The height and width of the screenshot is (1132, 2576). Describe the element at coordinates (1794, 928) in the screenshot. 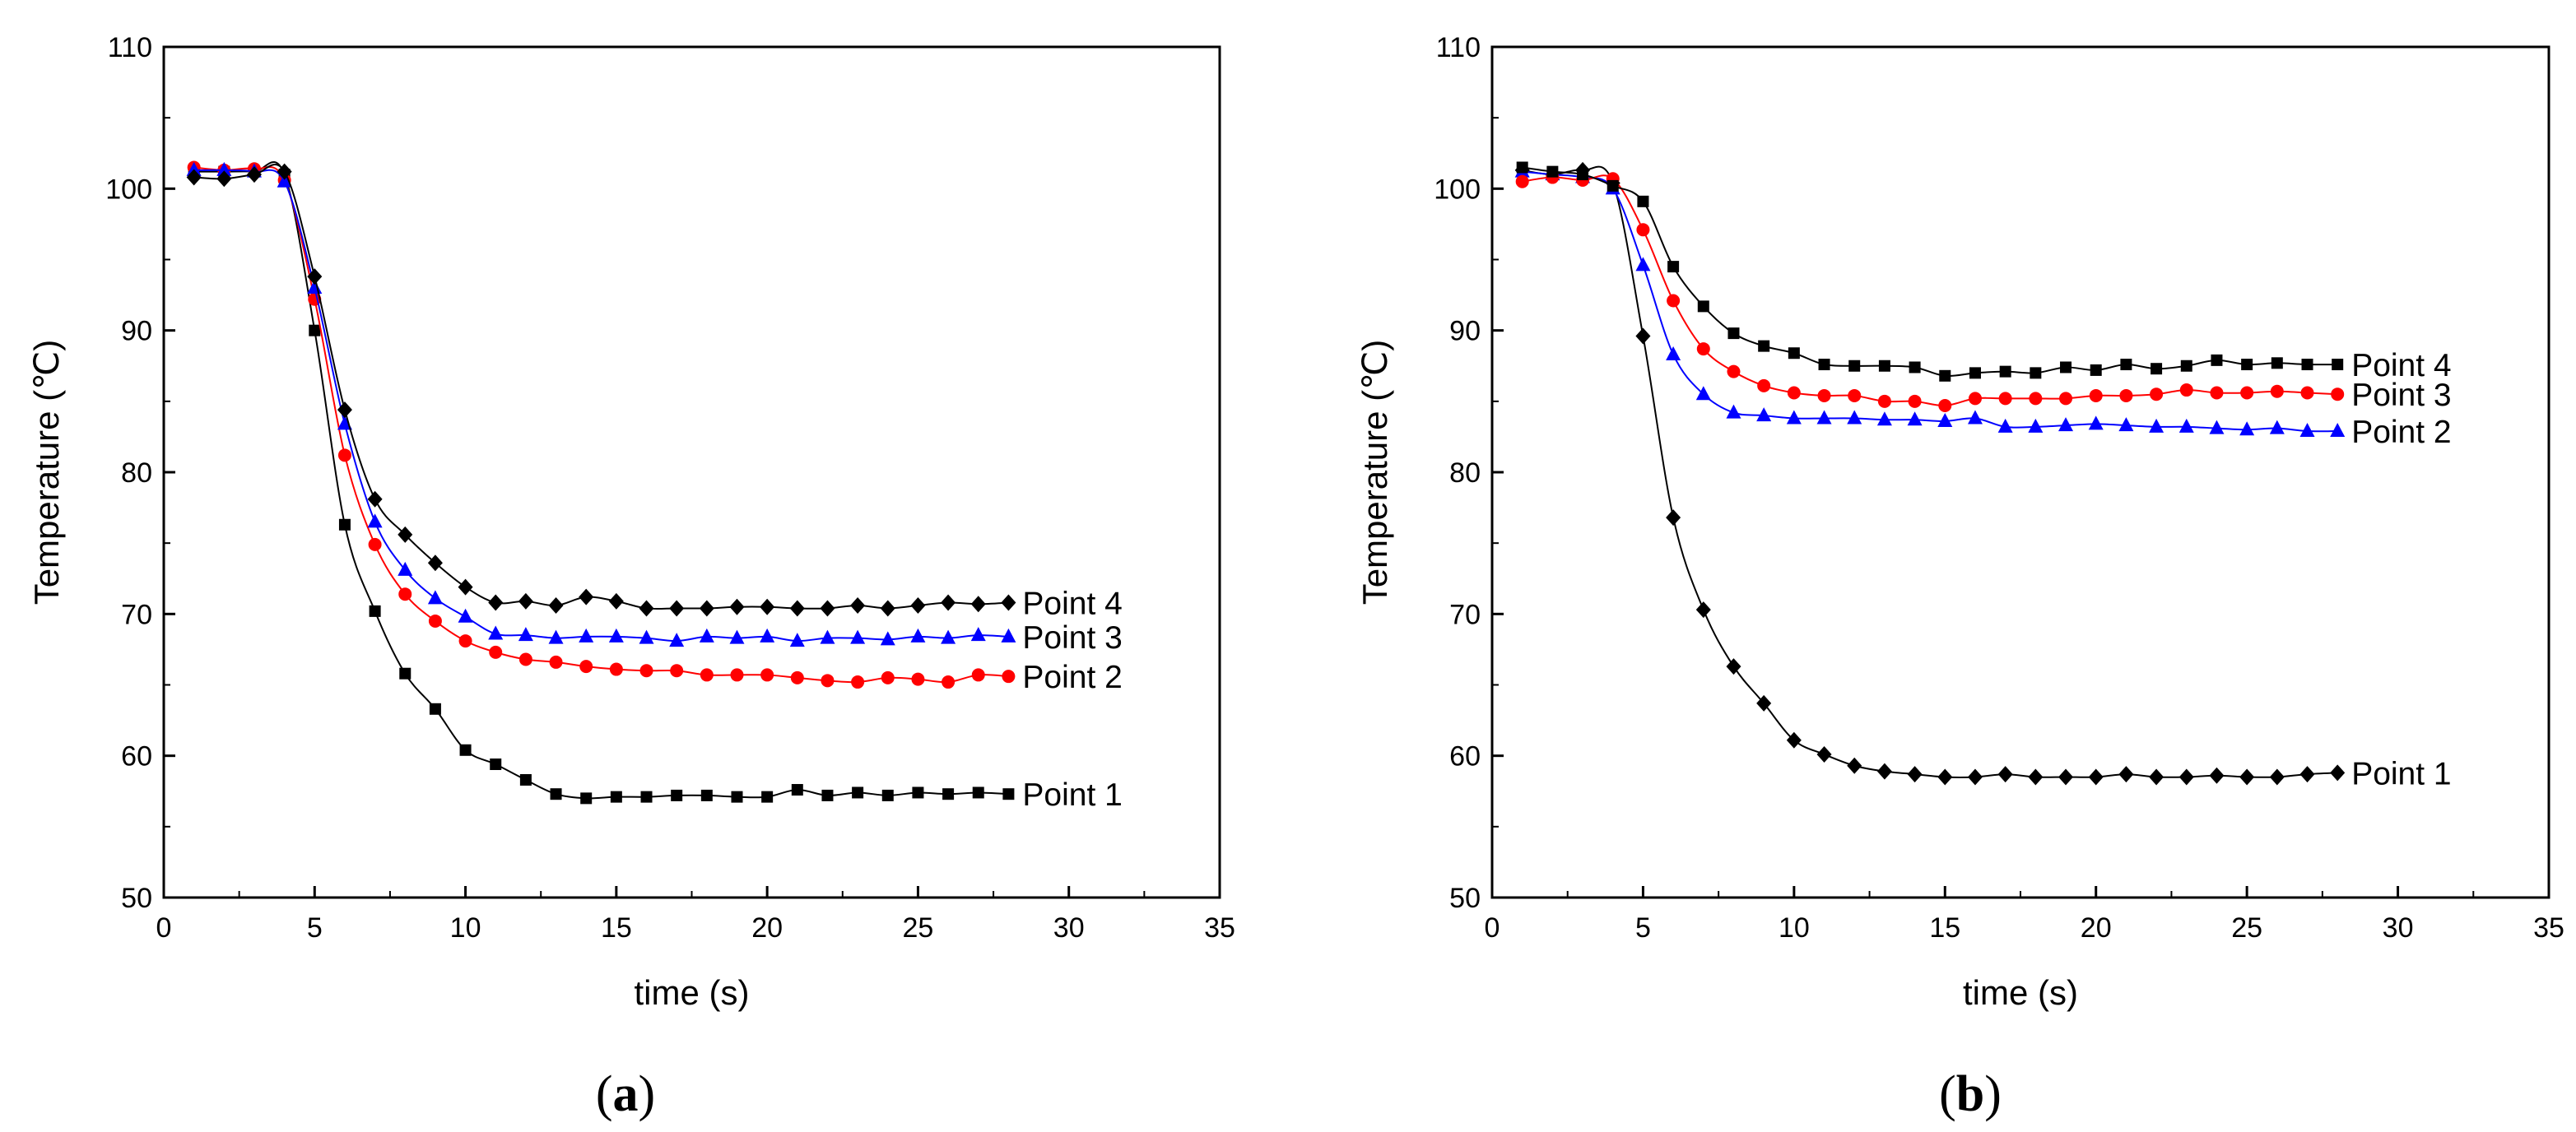

I see `x-tick-label: 10` at that location.